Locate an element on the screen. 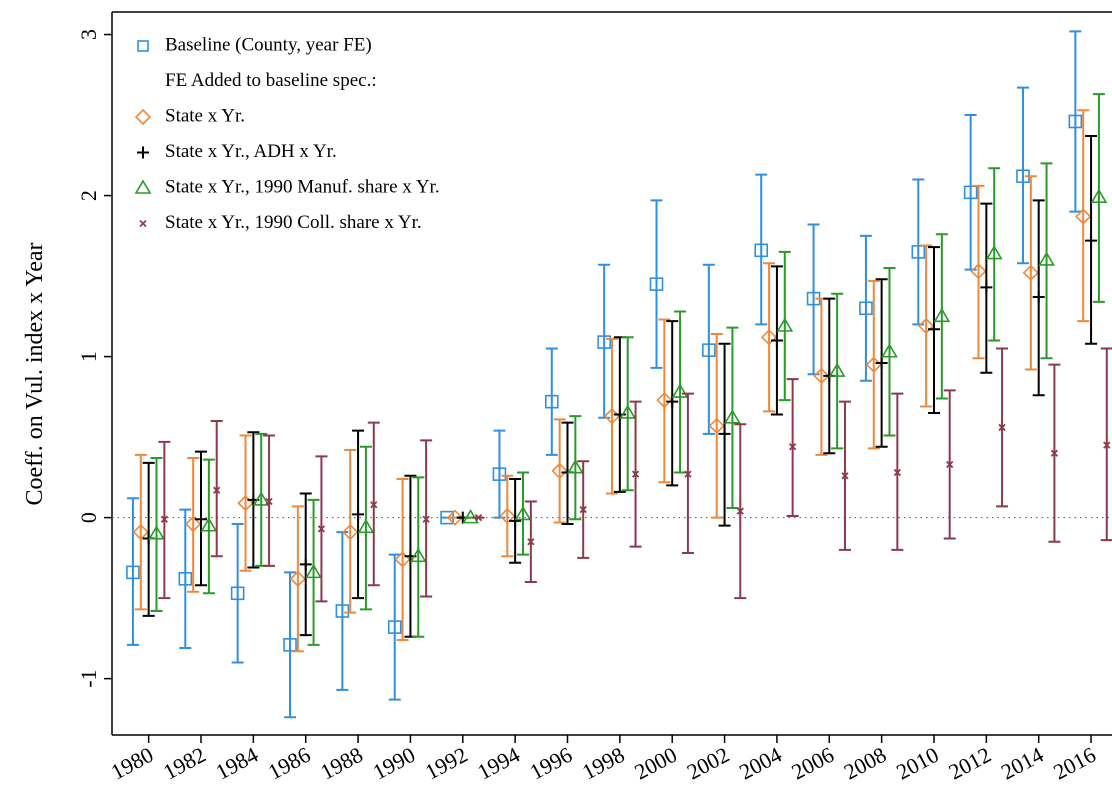 The height and width of the screenshot is (798, 1112). legend-note: FE Added to baseline spec.: is located at coordinates (271, 80).